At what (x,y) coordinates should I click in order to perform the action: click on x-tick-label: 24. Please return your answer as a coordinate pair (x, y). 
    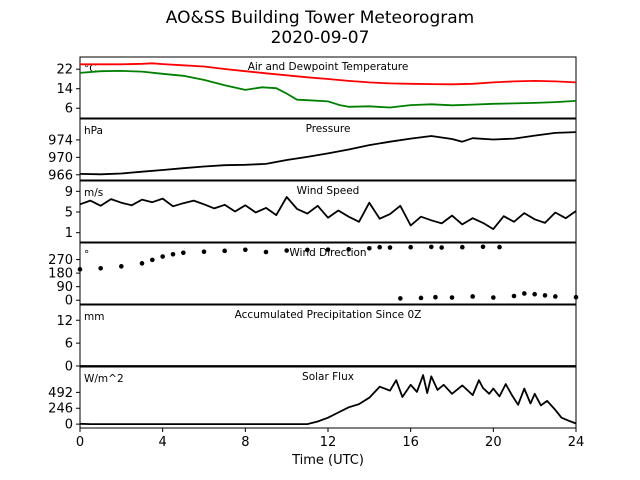
    Looking at the image, I should click on (576, 442).